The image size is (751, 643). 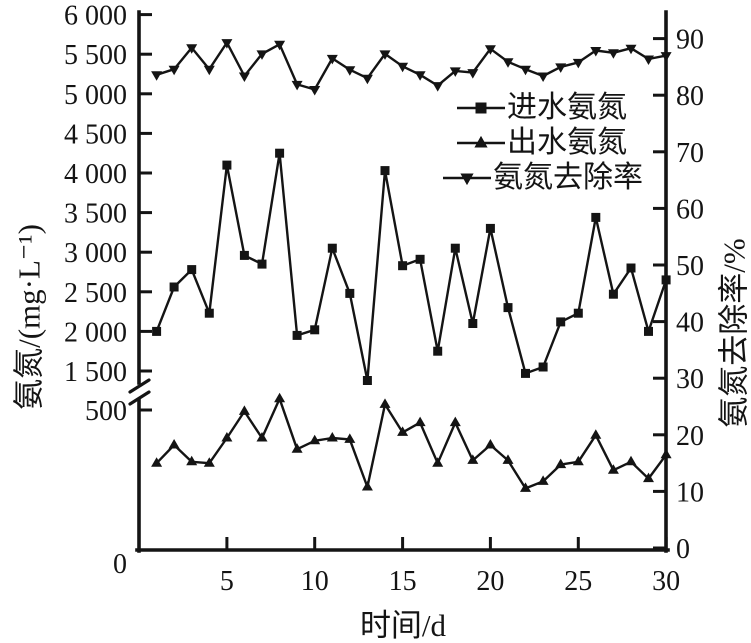 What do you see at coordinates (95, 214) in the screenshot?
I see `left-tick-label: 3 500` at bounding box center [95, 214].